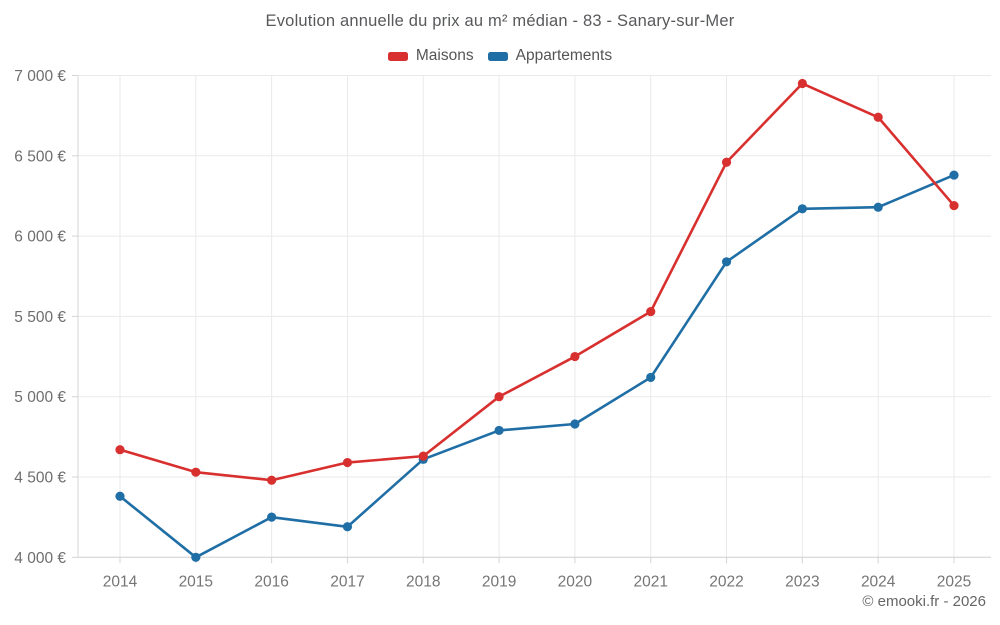 The width and height of the screenshot is (1000, 625). Describe the element at coordinates (444, 55) in the screenshot. I see `legend-label-maisons: Maisons` at that location.